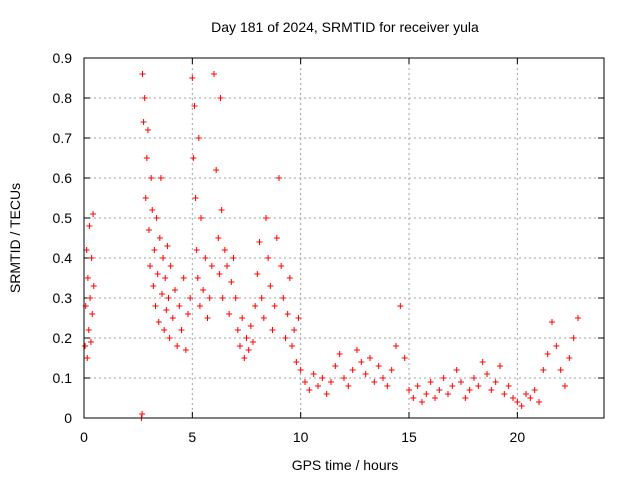 This screenshot has width=640, height=485. Describe the element at coordinates (63, 138) in the screenshot. I see `y-tick-label: 0.7` at that location.